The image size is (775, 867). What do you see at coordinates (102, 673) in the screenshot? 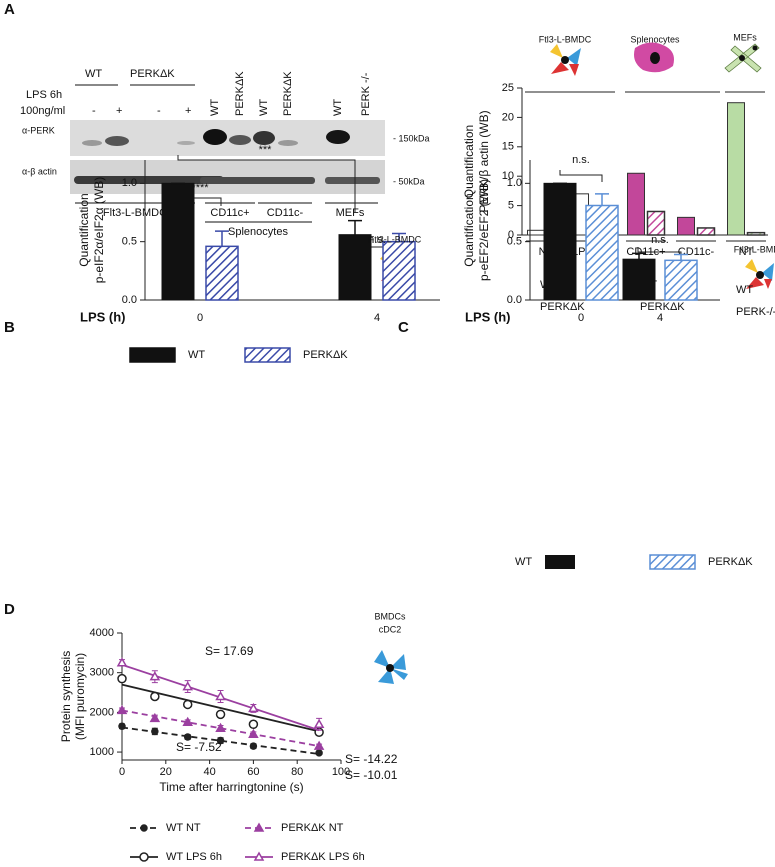
I see `y-tick-label: 3000` at bounding box center [102, 673].